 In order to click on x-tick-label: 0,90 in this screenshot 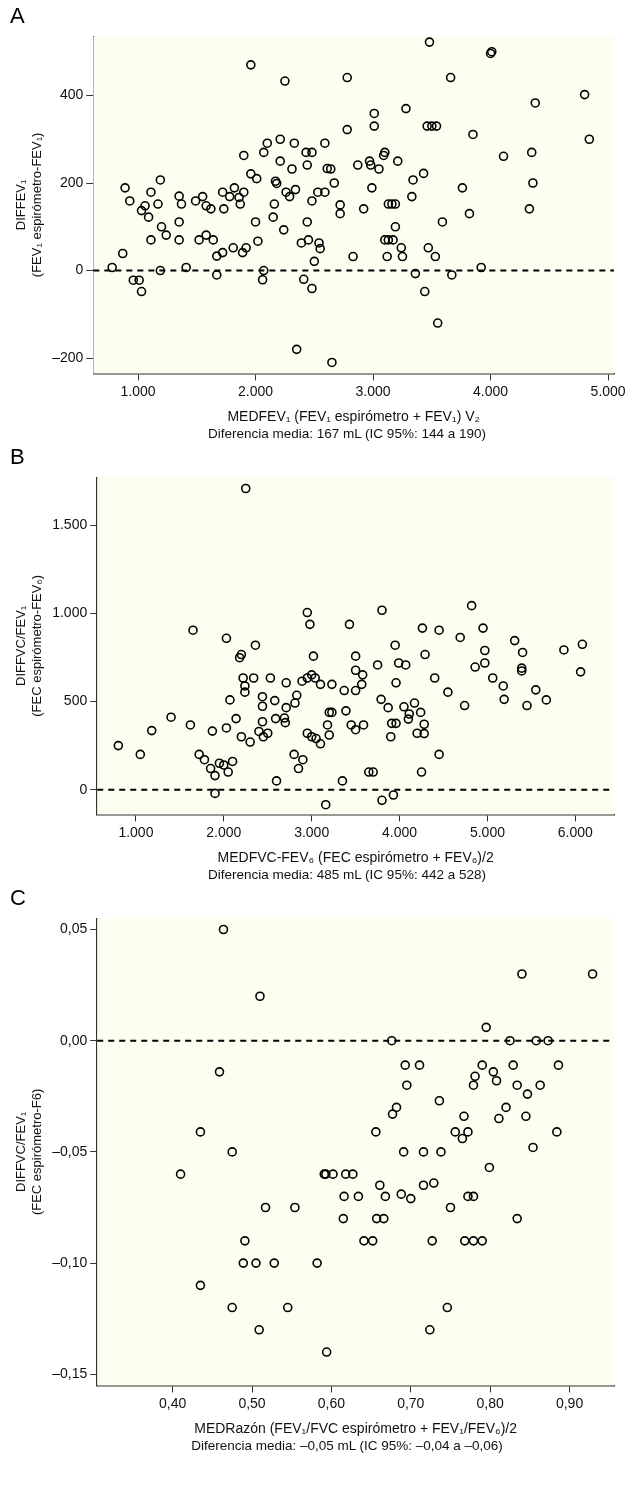, I will do `click(569, 1402)`.